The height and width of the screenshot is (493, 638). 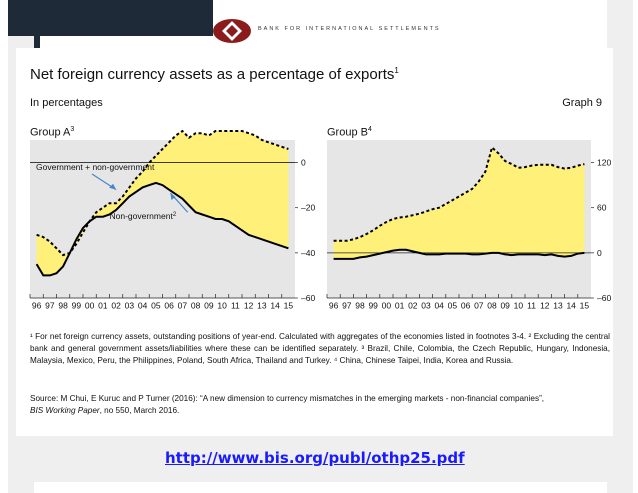 I want to click on y-tick-label: 60, so click(x=602, y=208).